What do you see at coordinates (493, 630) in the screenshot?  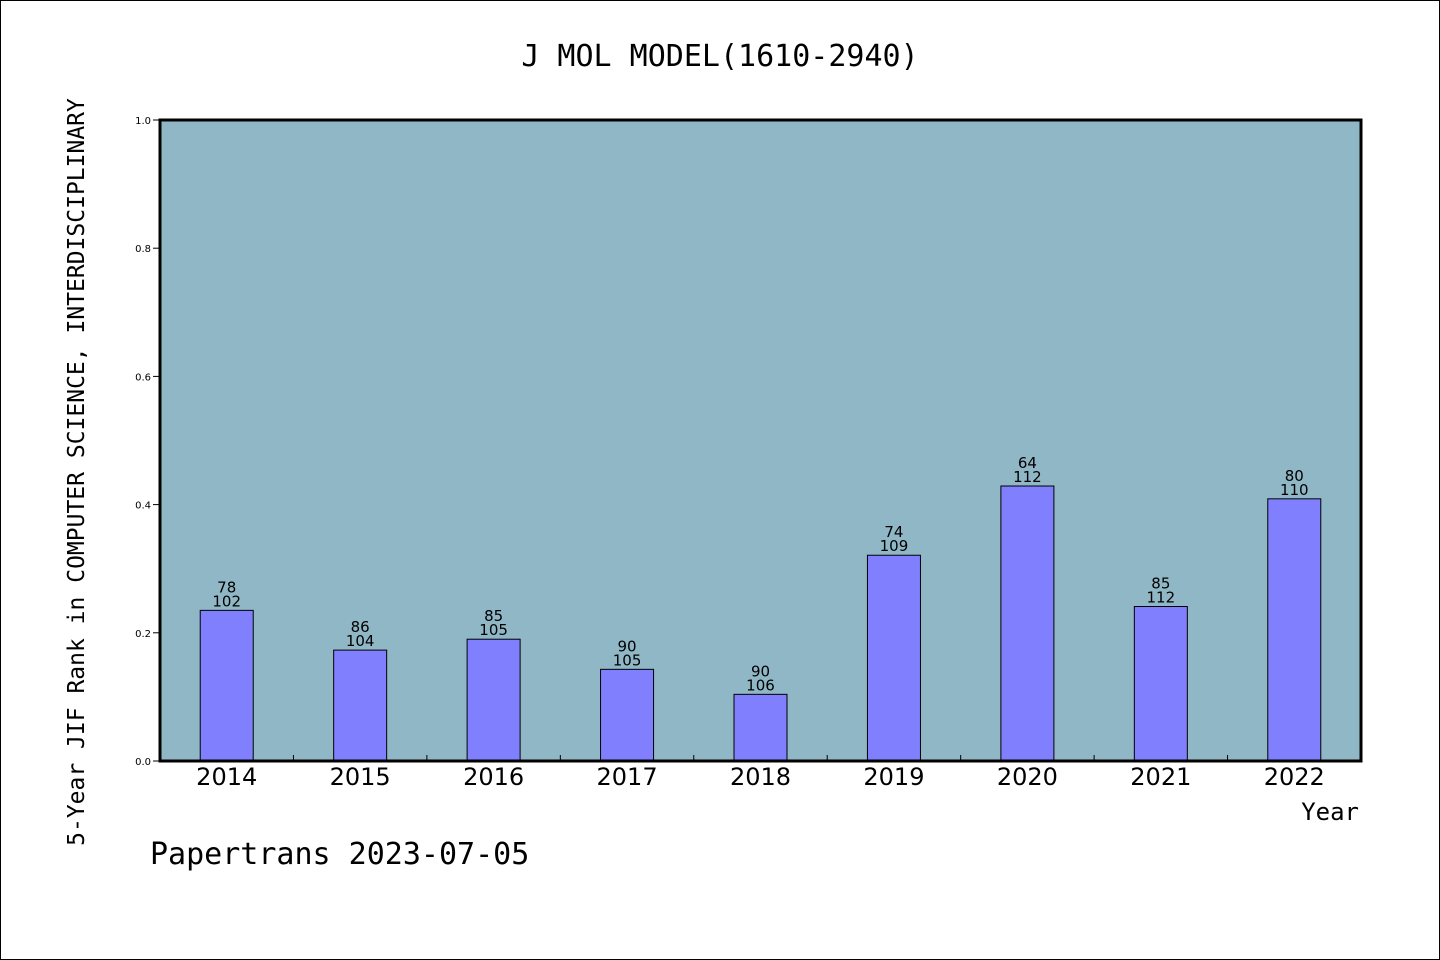 I see `total-label-2016: 105` at bounding box center [493, 630].